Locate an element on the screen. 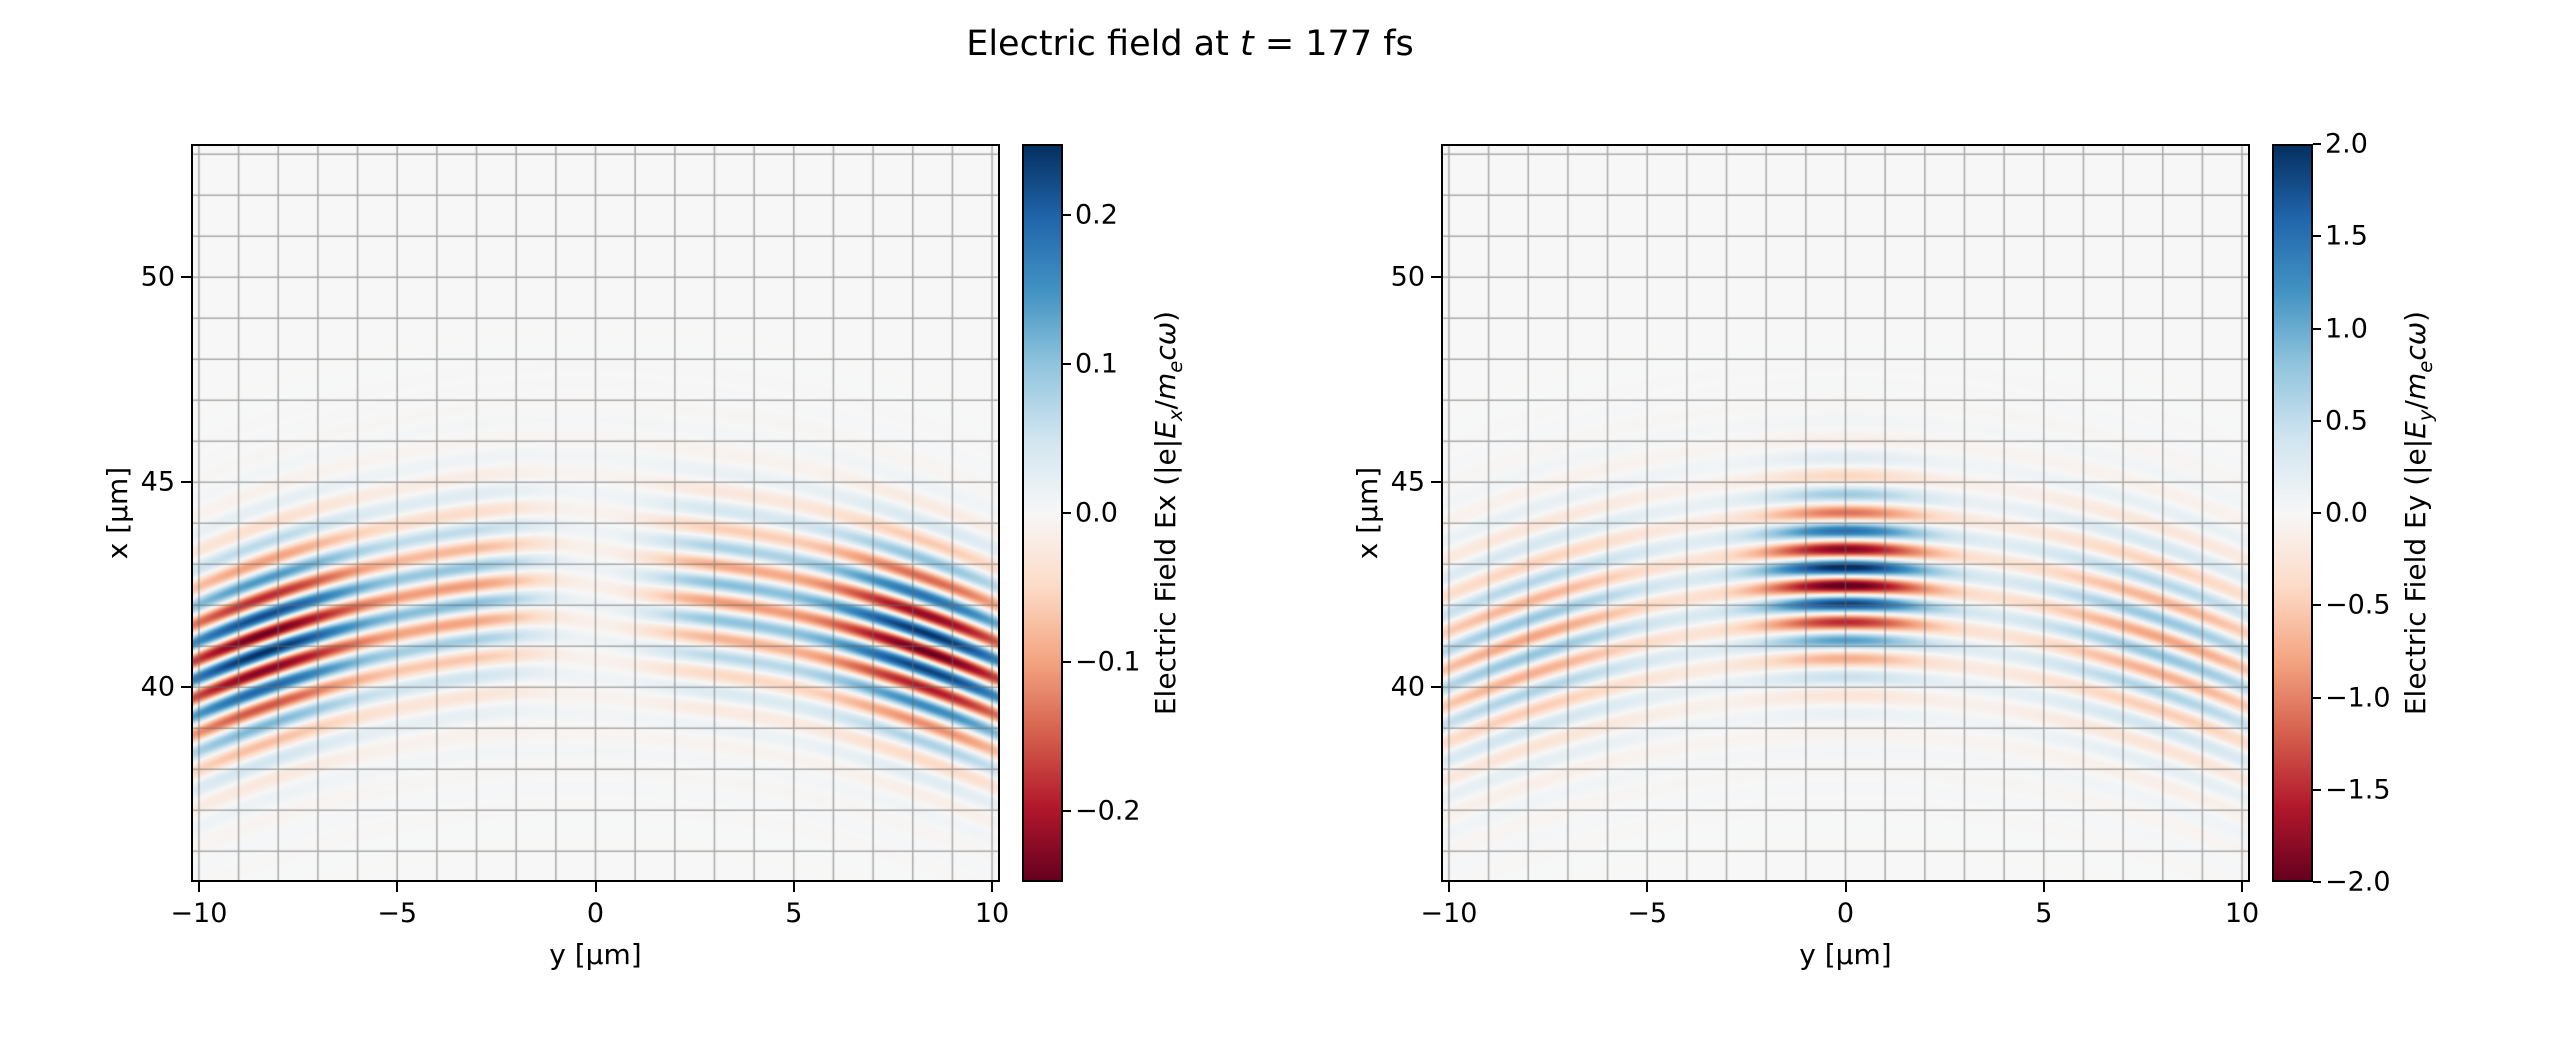 The width and height of the screenshot is (2550, 1050). figure-title: Electric field at t = 177 fs is located at coordinates (1190, 44).